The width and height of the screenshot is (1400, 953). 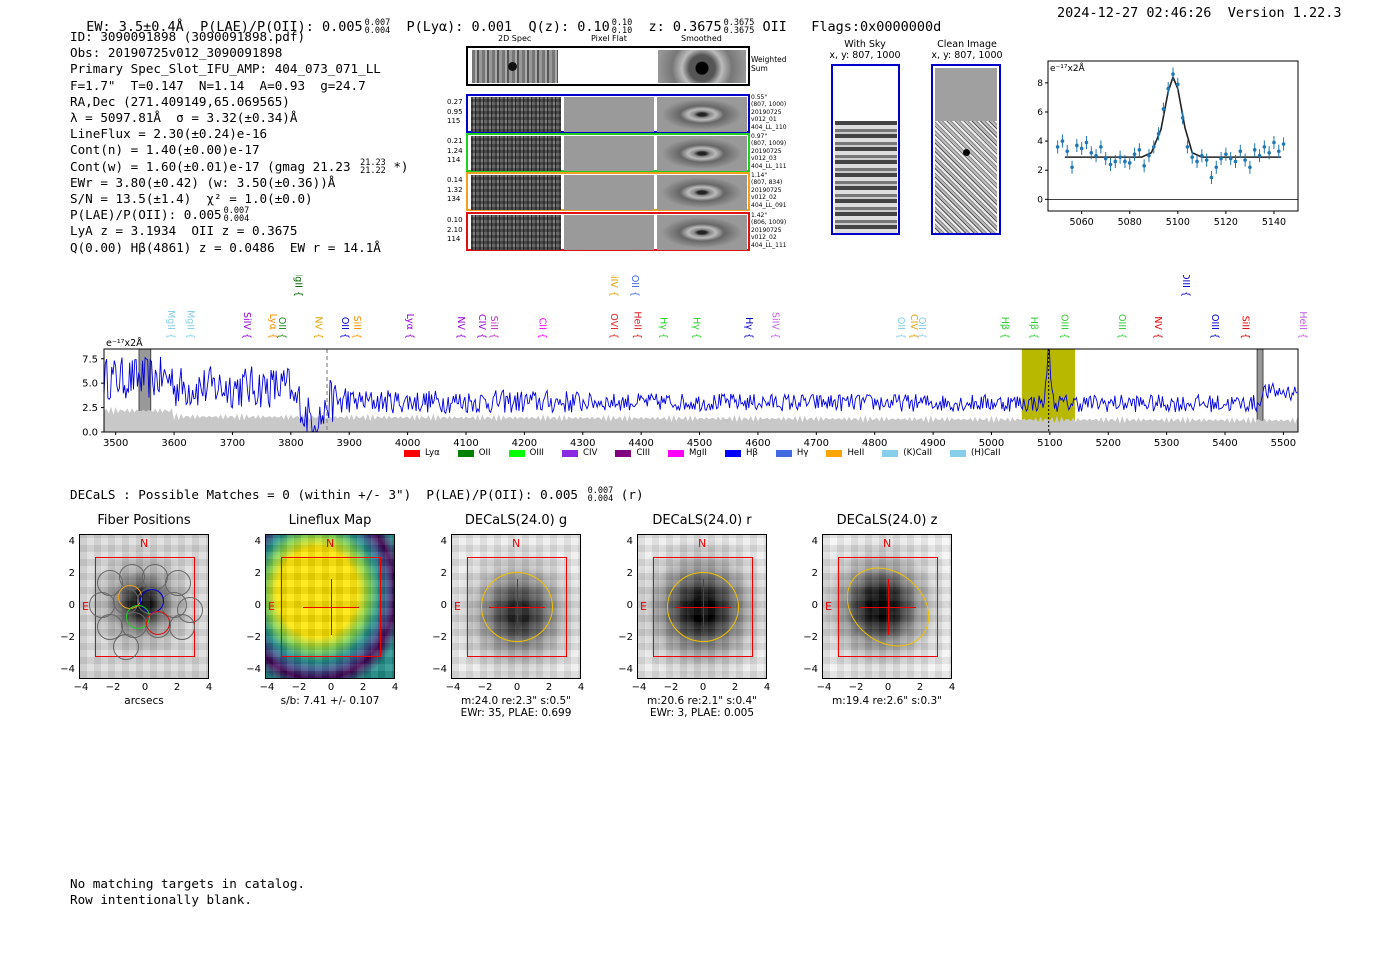 What do you see at coordinates (1082, 222) in the screenshot?
I see `zoom-xtick-label: 5060` at bounding box center [1082, 222].